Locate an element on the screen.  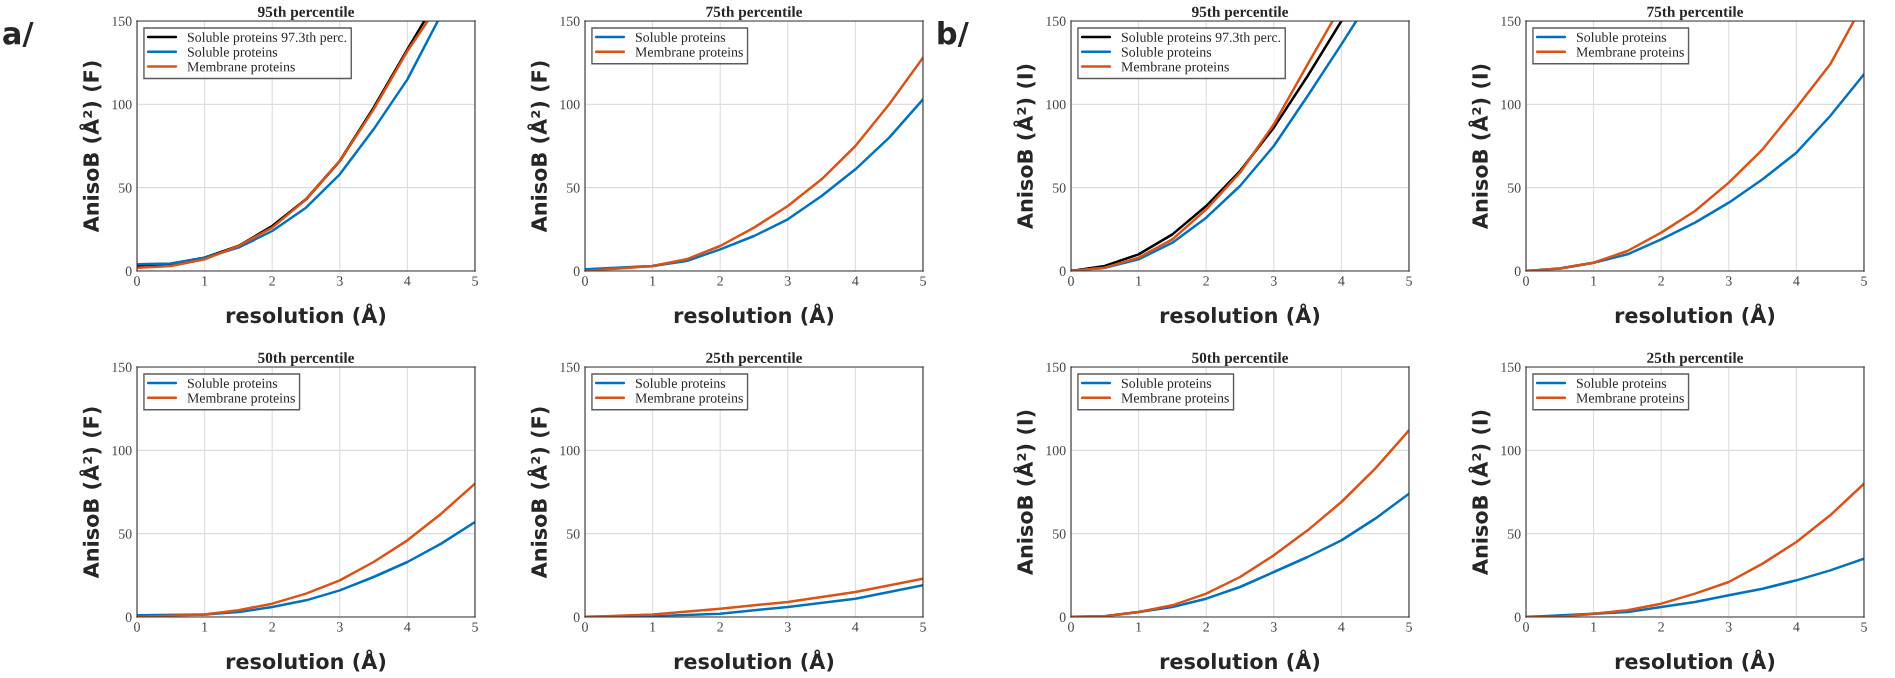
chart-title: 75th percentile is located at coordinates (754, 13).